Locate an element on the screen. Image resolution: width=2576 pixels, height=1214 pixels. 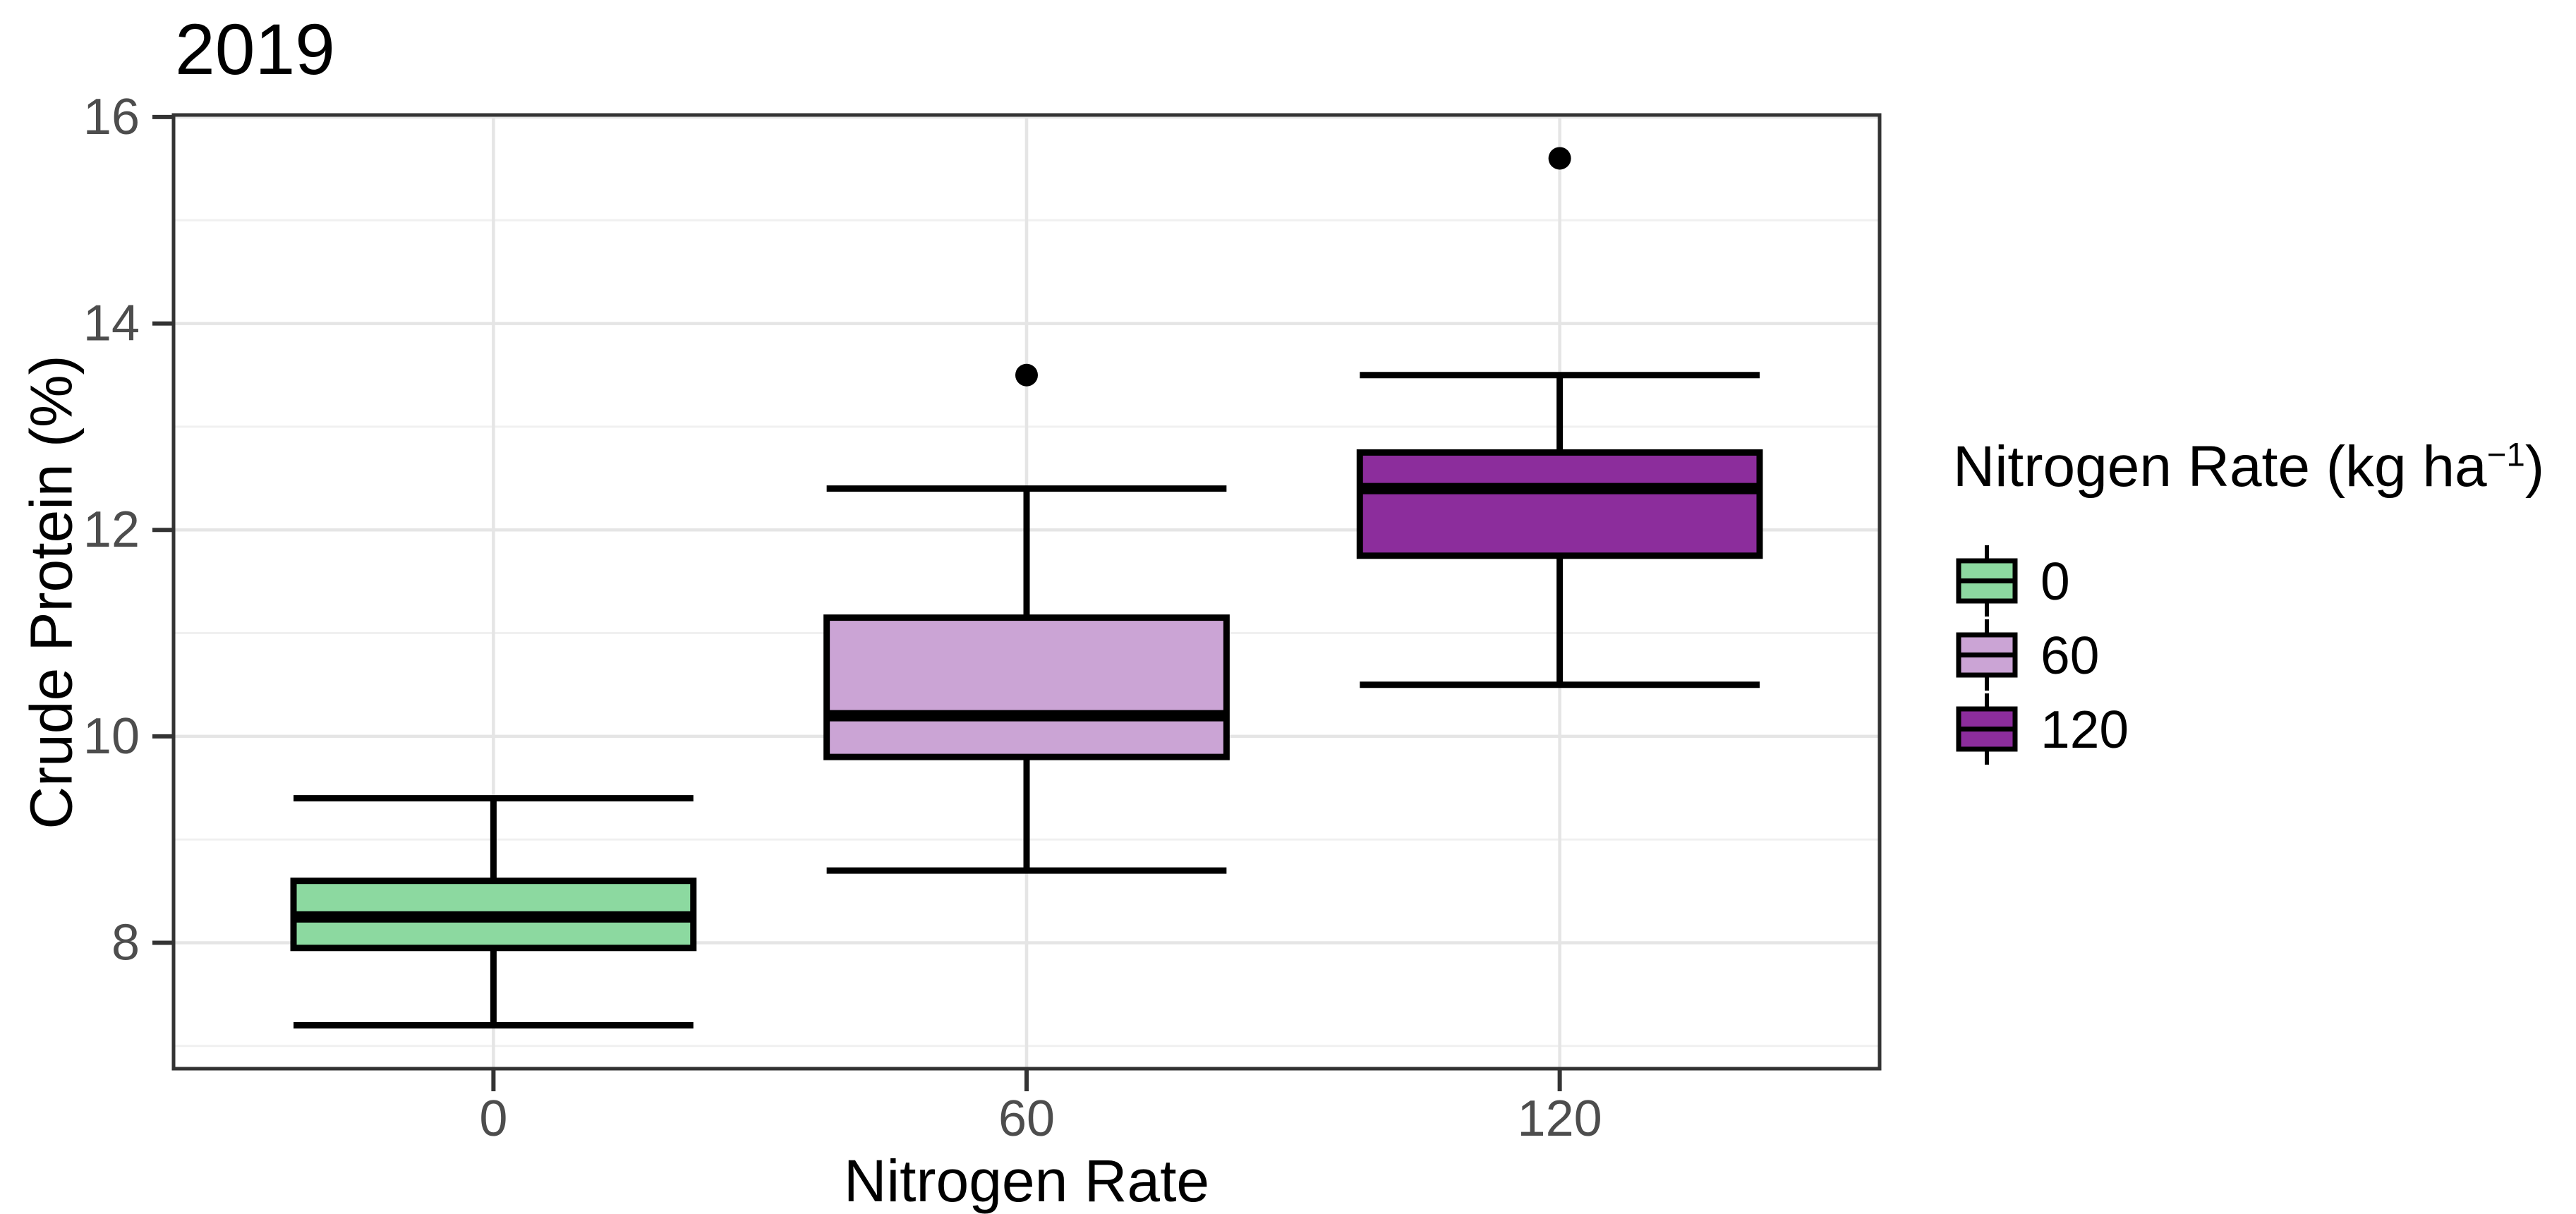
x-tick-label-0: 0 is located at coordinates (493, 1119).